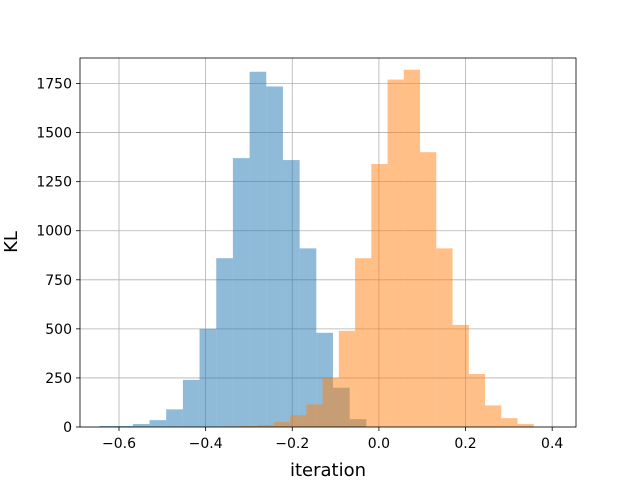 The height and width of the screenshot is (484, 640). Describe the element at coordinates (119, 444) in the screenshot. I see `x-tick-label: −0.6` at that location.